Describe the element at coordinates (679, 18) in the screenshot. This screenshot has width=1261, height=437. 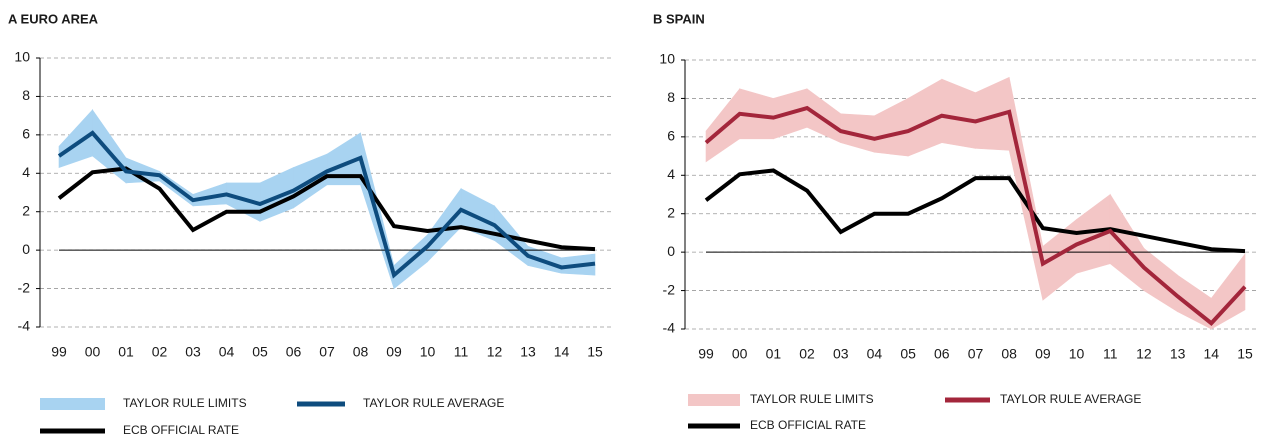
I see `chart-title: B SPAIN` at that location.